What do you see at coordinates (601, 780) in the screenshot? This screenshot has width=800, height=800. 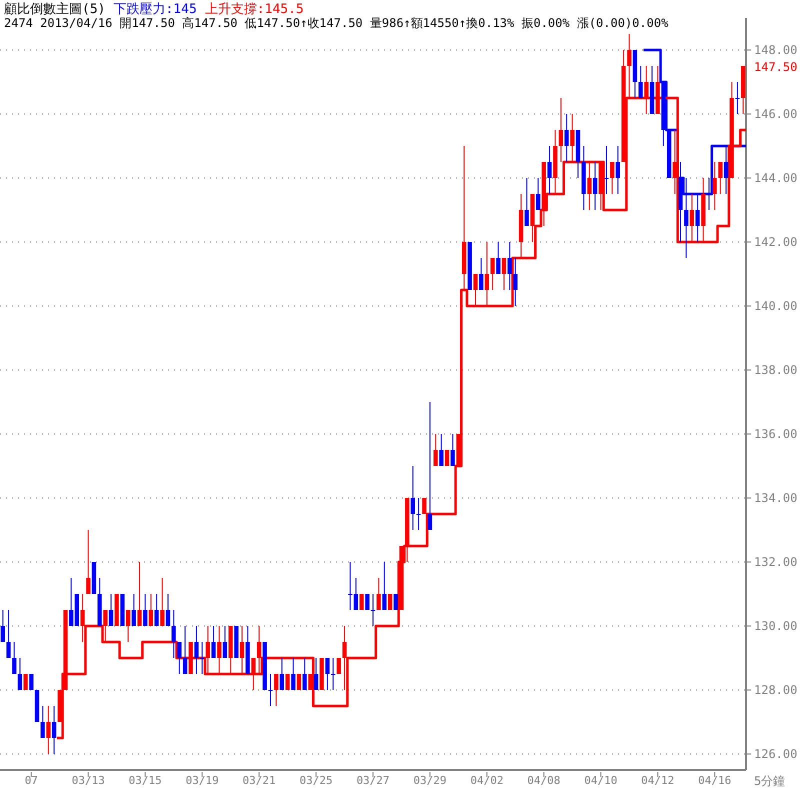 I see `x-tick-label: 04/10` at bounding box center [601, 780].